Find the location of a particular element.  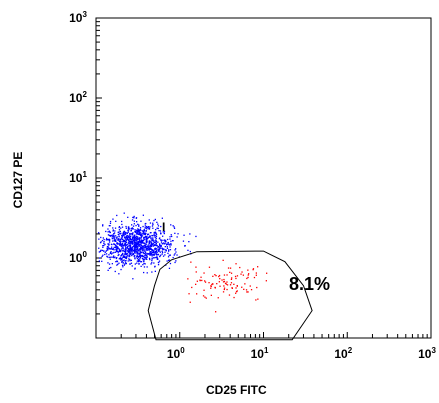

x-tick-label: 103 is located at coordinates (427, 353).